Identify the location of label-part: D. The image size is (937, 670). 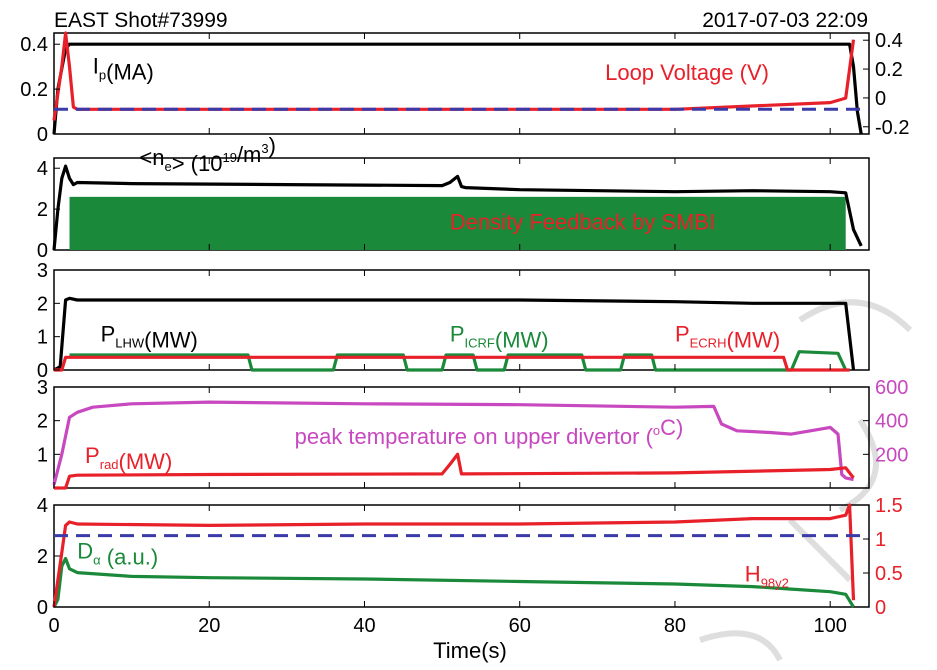
(85, 551).